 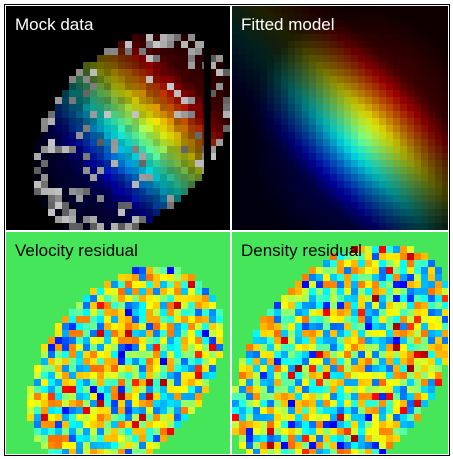 What do you see at coordinates (76, 250) in the screenshot?
I see `panel-title-velocity-residual: Velocity residual` at bounding box center [76, 250].